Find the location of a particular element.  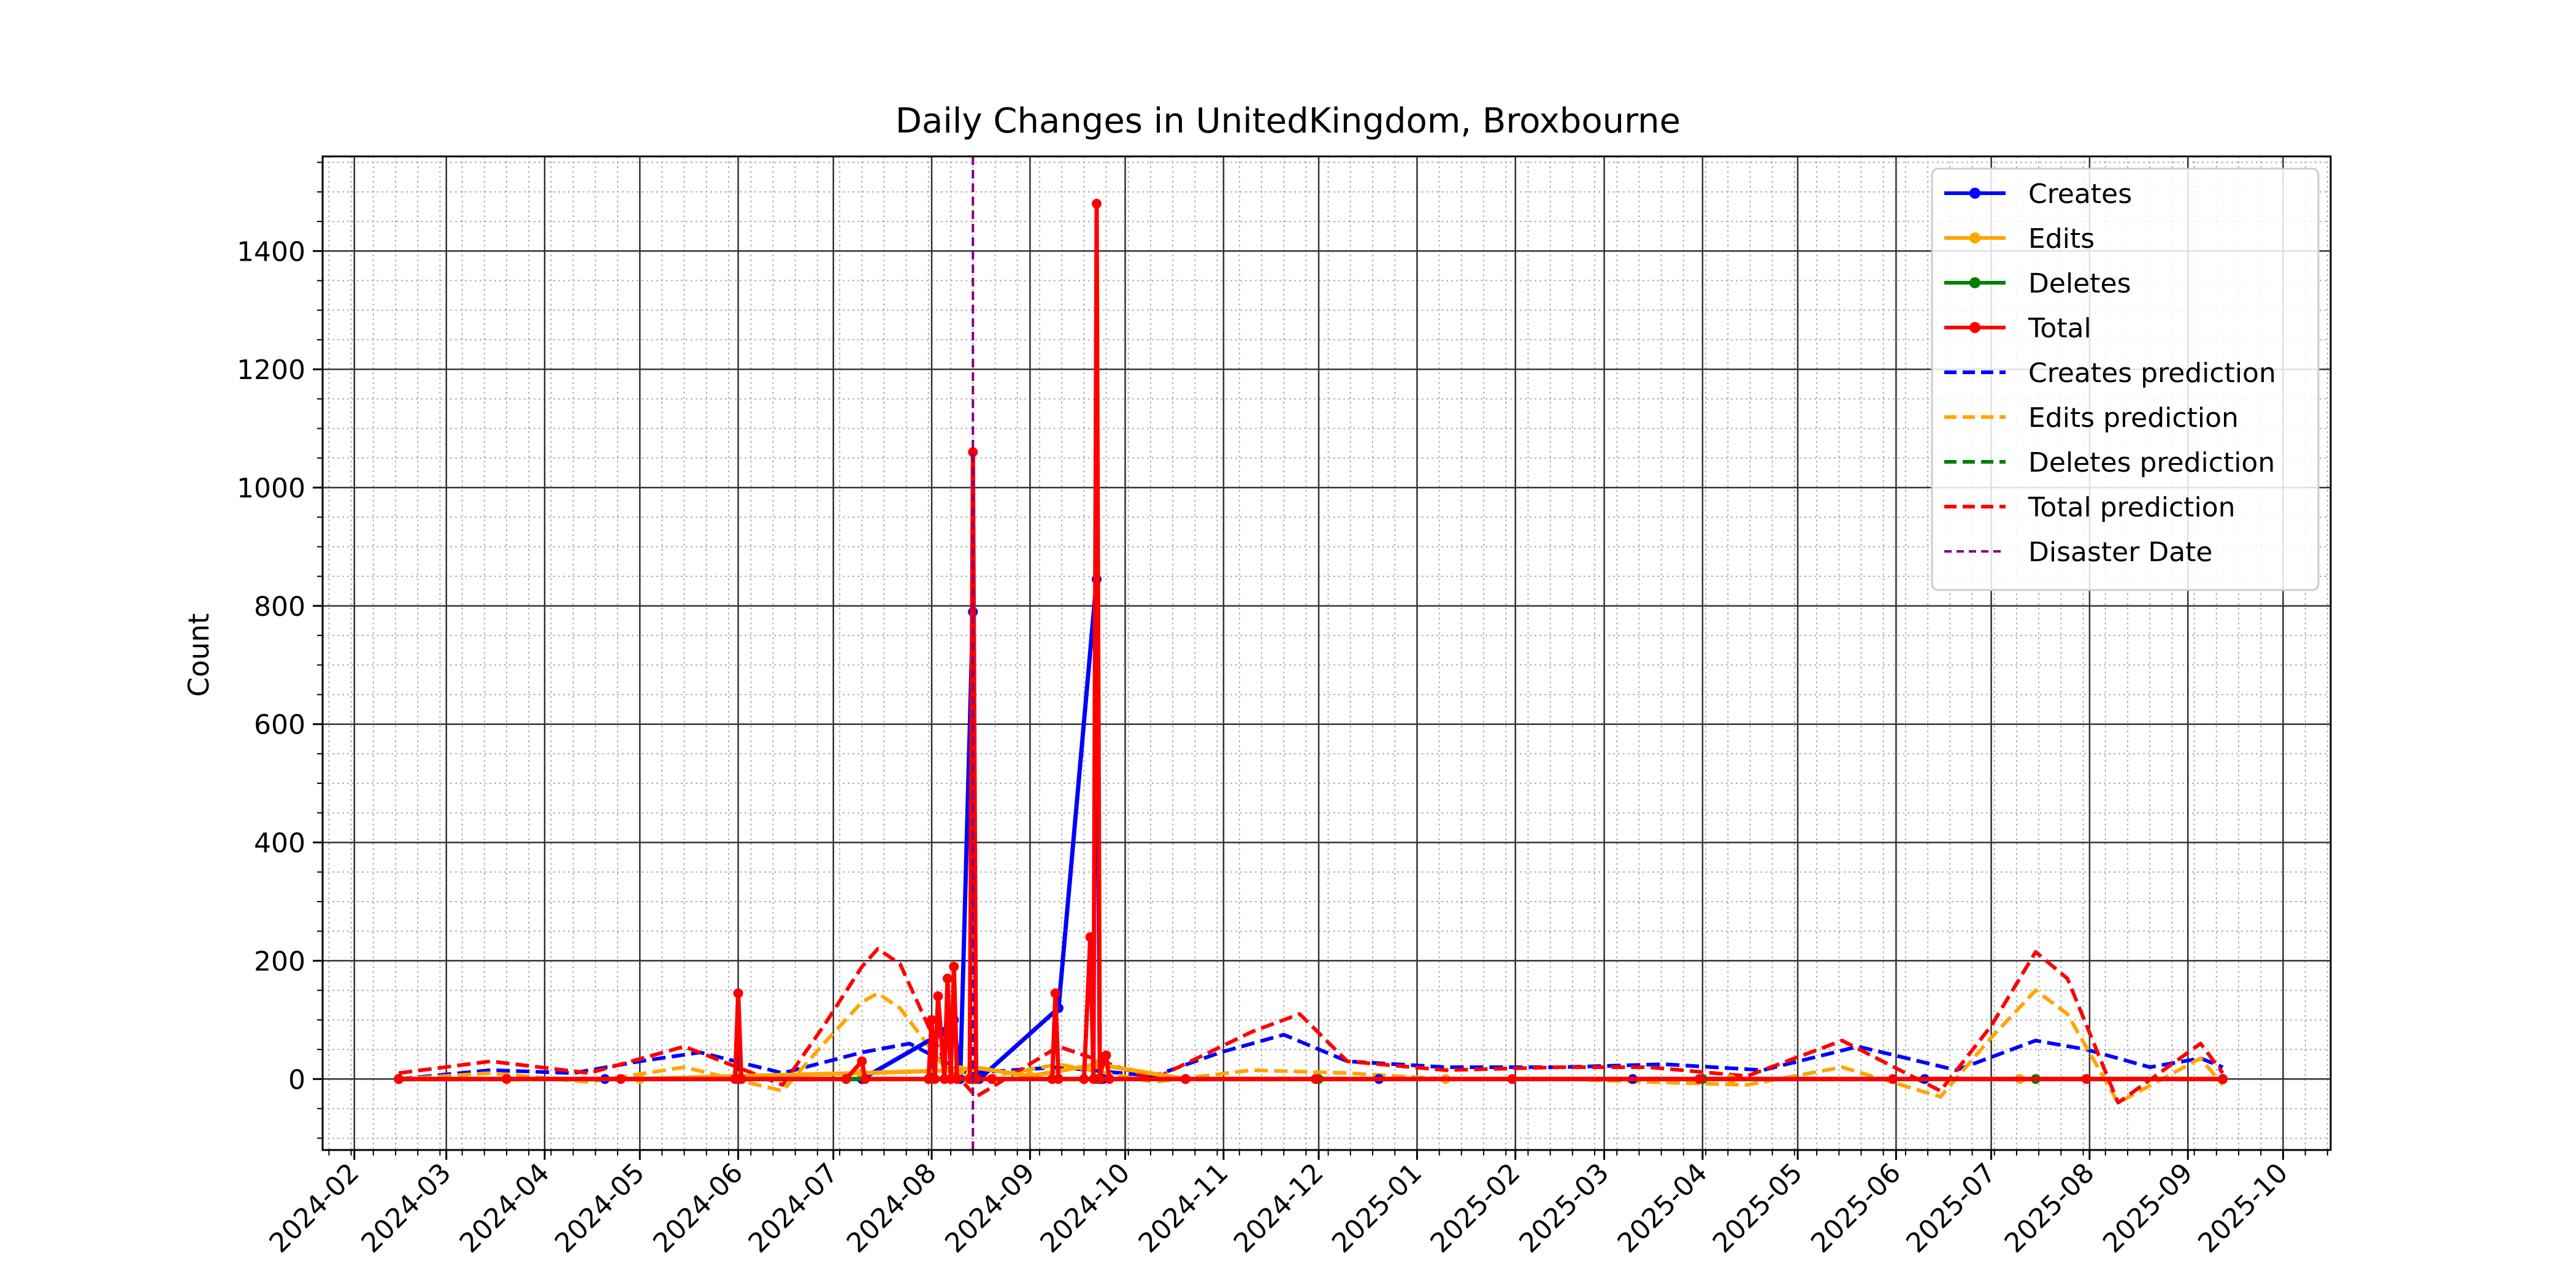

y-tick-label: 400 is located at coordinates (279, 843).